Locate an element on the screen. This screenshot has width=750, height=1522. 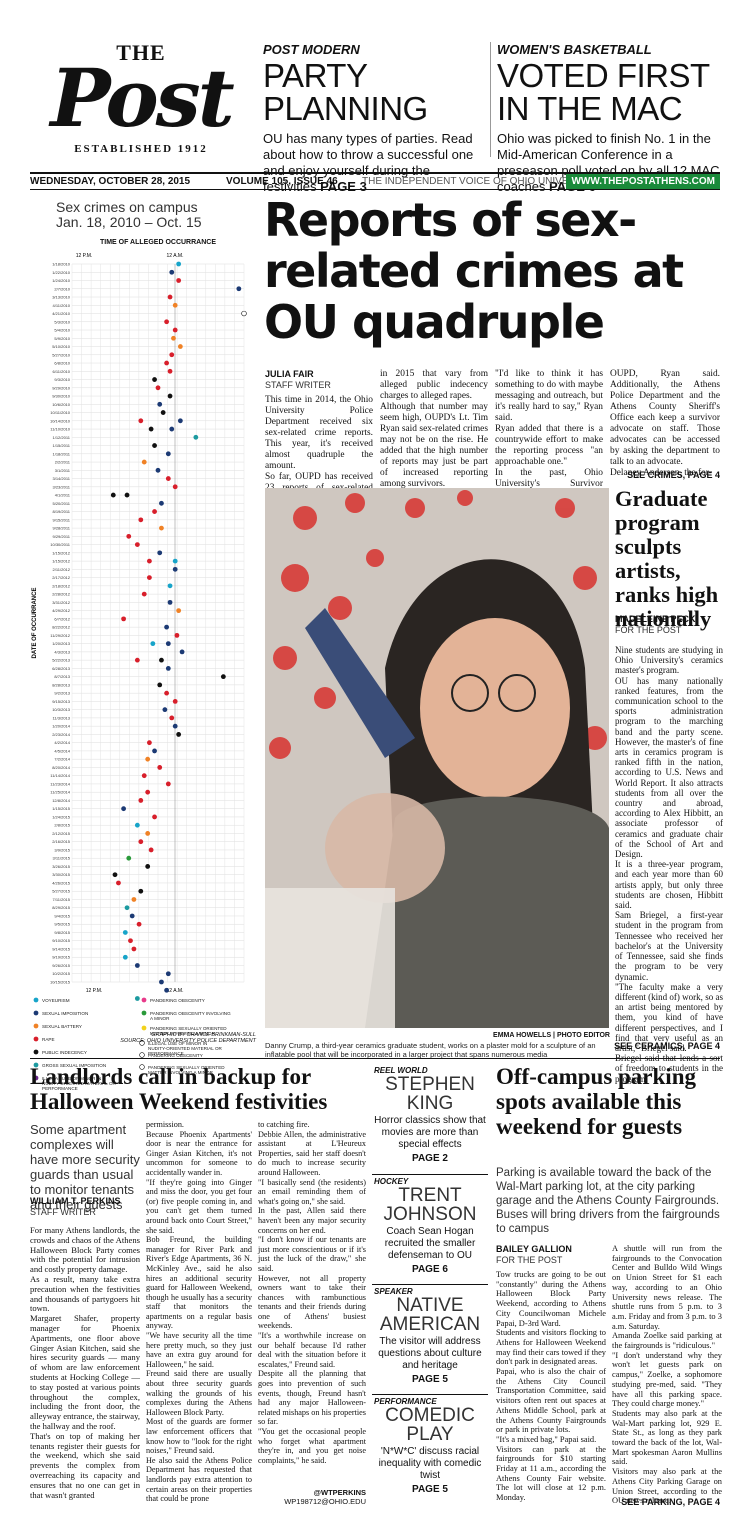
y-tick-label: 10/3/2013 is located at coordinates (61, 709).